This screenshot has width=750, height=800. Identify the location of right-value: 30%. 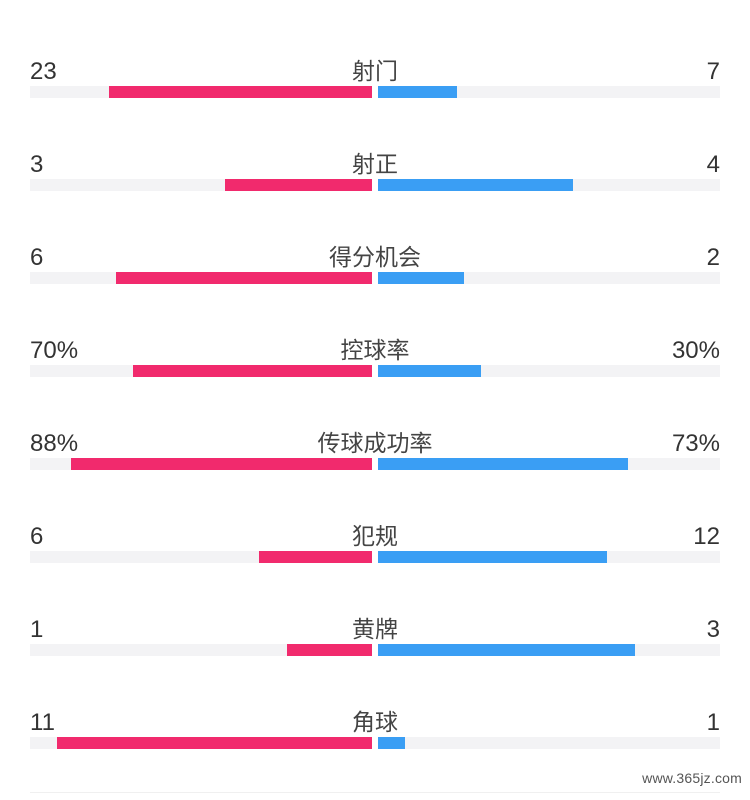
(695, 350).